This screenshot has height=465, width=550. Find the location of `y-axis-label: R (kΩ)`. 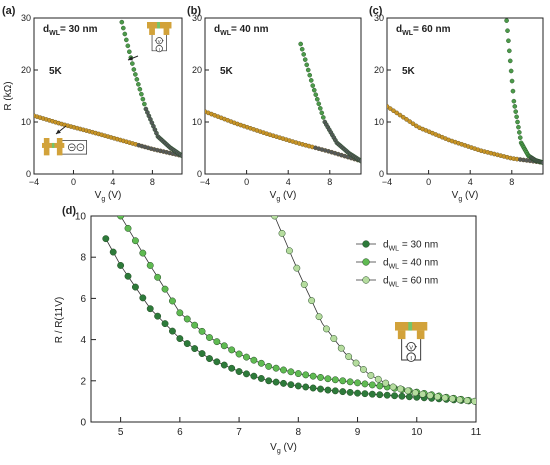

y-axis-label: R (kΩ) is located at coordinates (8, 95).